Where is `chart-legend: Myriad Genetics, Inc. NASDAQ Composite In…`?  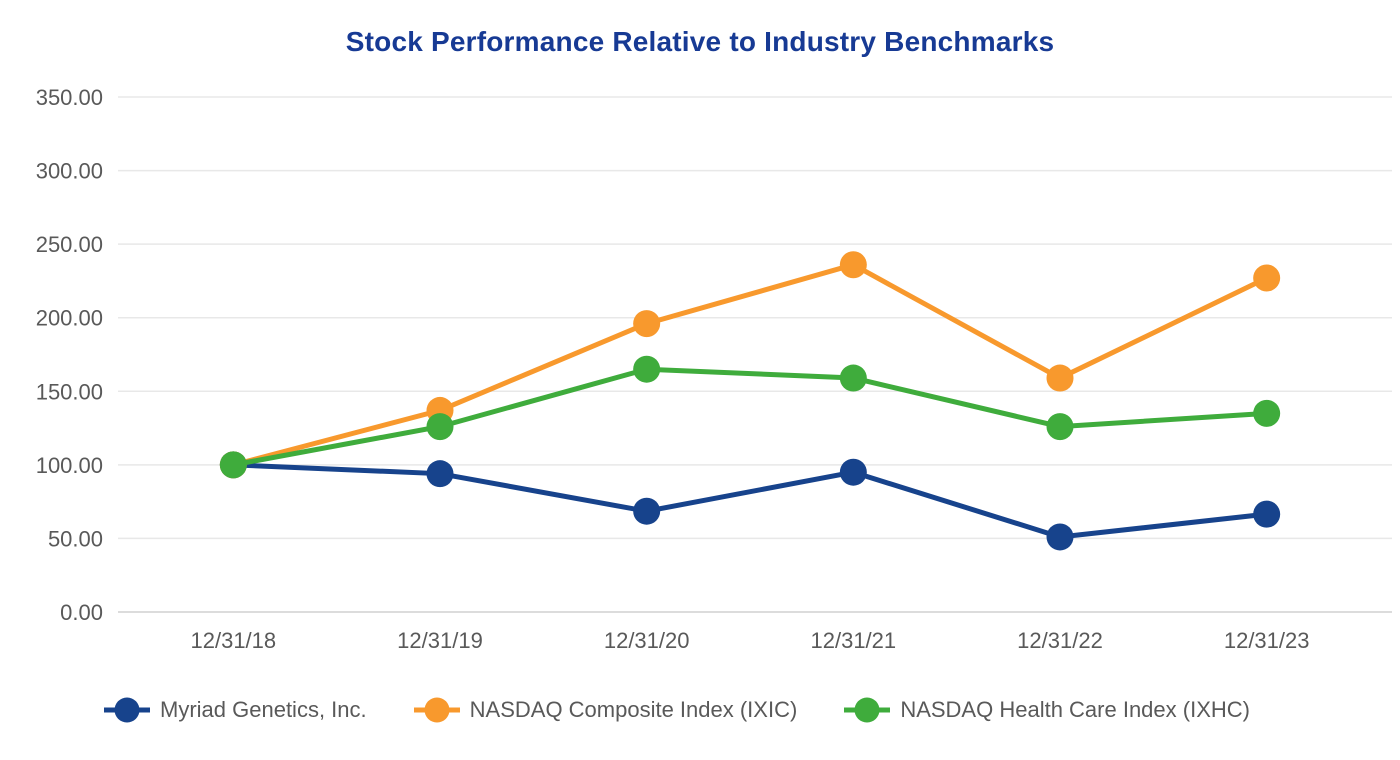 chart-legend: Myriad Genetics, Inc. NASDAQ Composite In… is located at coordinates (676, 710).